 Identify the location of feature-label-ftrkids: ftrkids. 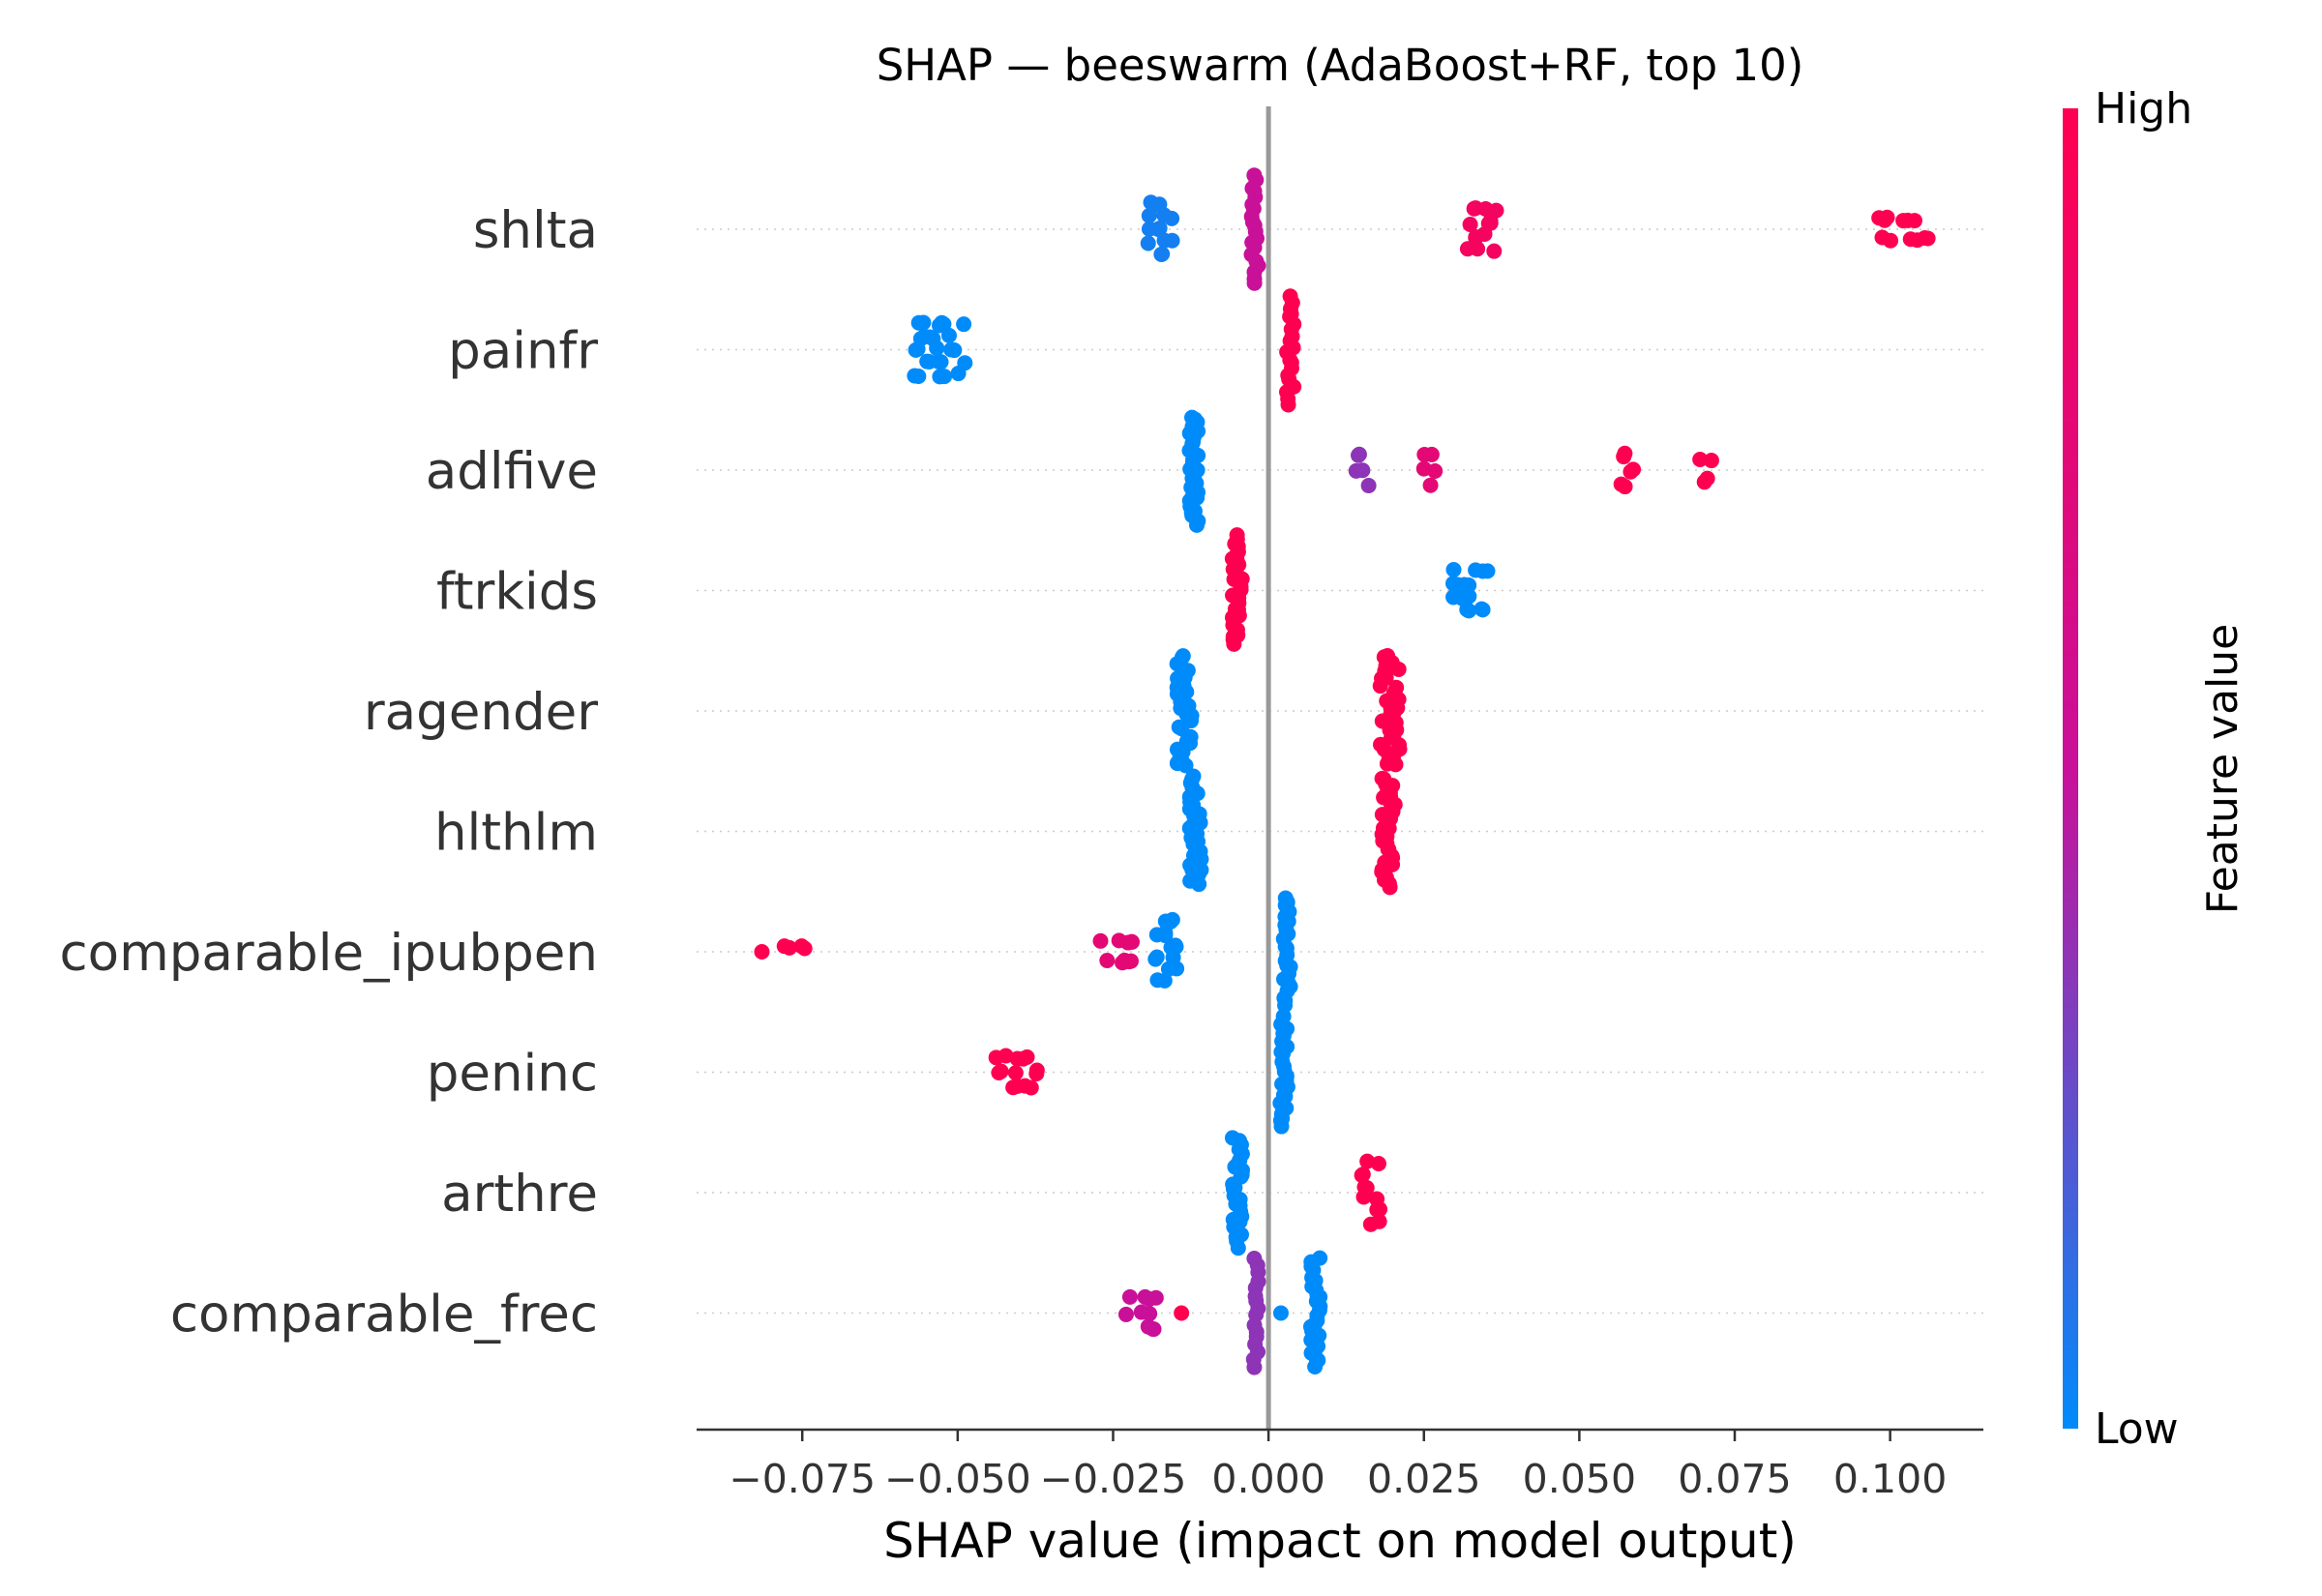
(517, 592).